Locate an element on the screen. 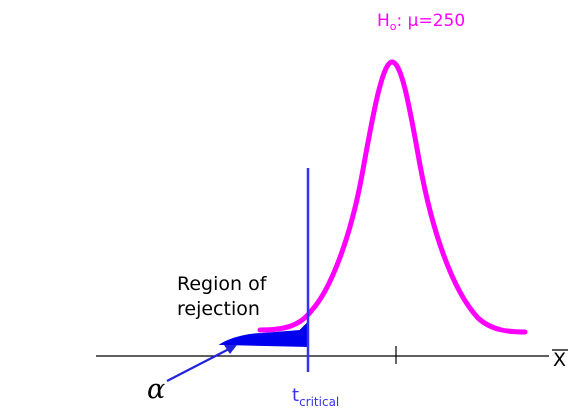  region-label-line2: rejection is located at coordinates (218, 309).